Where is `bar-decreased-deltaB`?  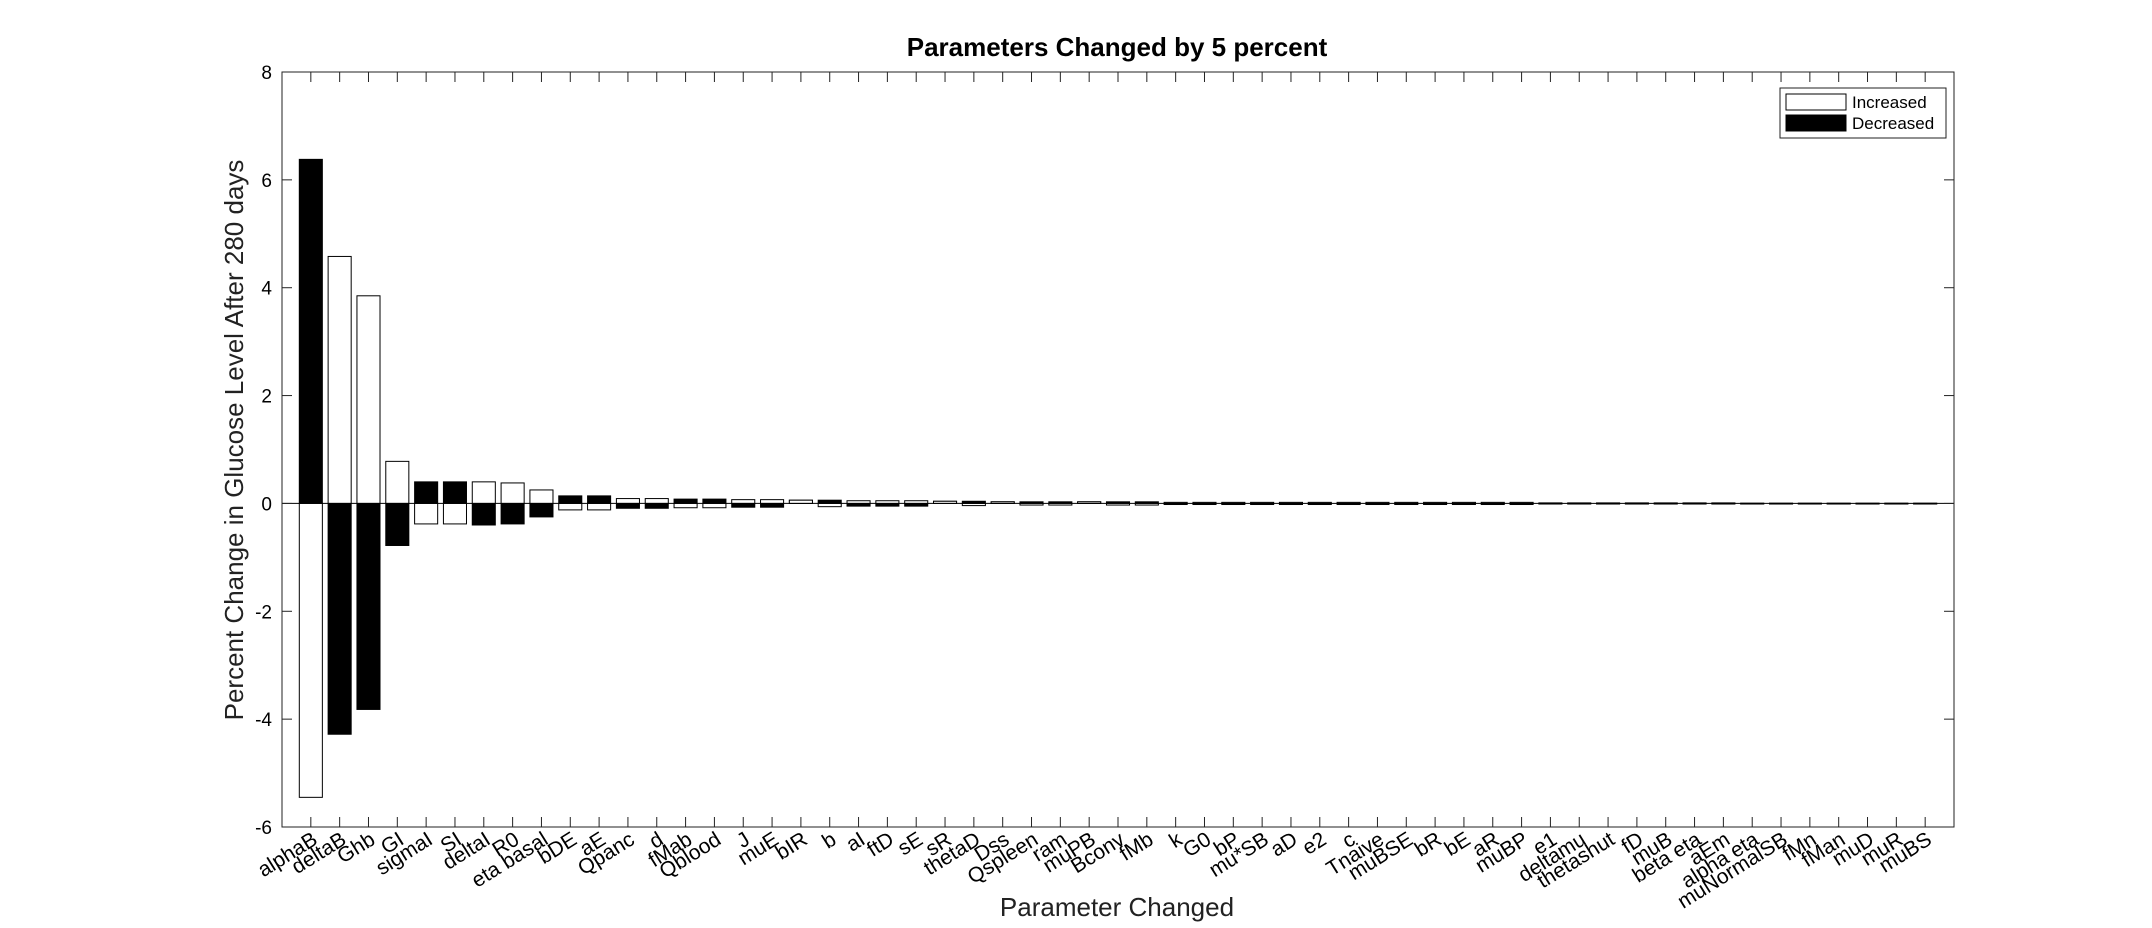
bar-decreased-deltaB is located at coordinates (339, 618).